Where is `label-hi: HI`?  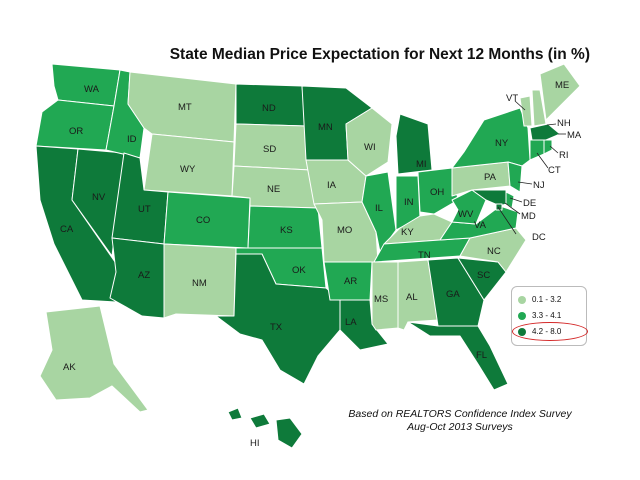 label-hi: HI is located at coordinates (255, 443).